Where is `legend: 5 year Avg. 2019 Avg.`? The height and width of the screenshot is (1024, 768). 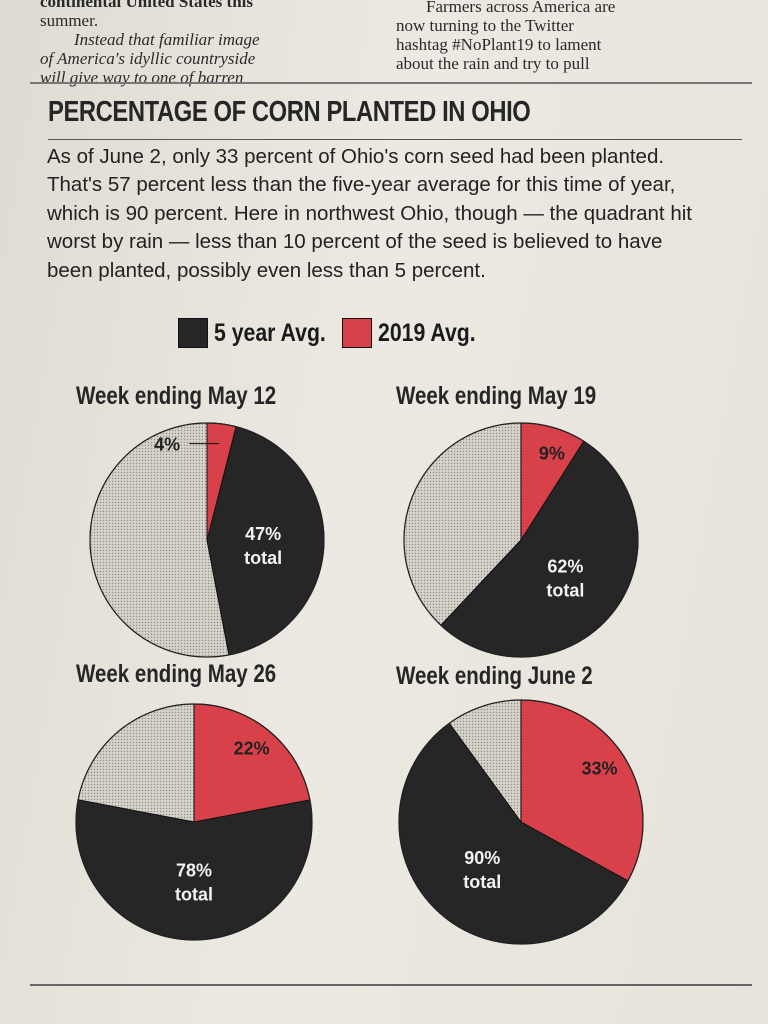 legend: 5 year Avg. 2019 Avg. is located at coordinates (338, 333).